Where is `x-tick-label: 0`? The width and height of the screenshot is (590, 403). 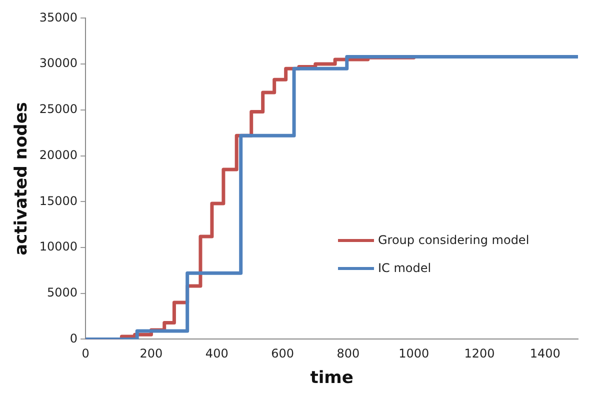
x-tick-label: 0 is located at coordinates (86, 353).